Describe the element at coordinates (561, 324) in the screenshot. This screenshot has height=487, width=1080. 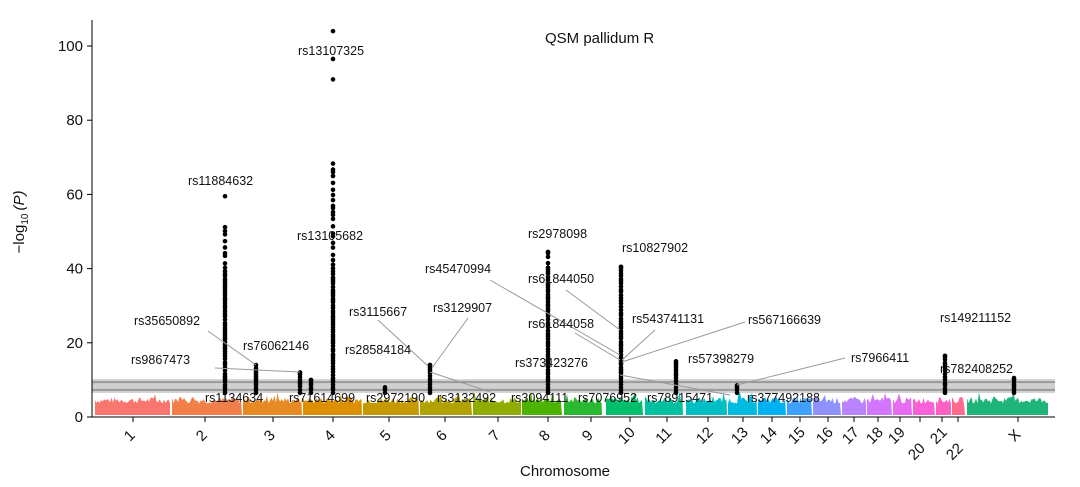
I see `snp-label-rs61844058: rs61844058` at that location.